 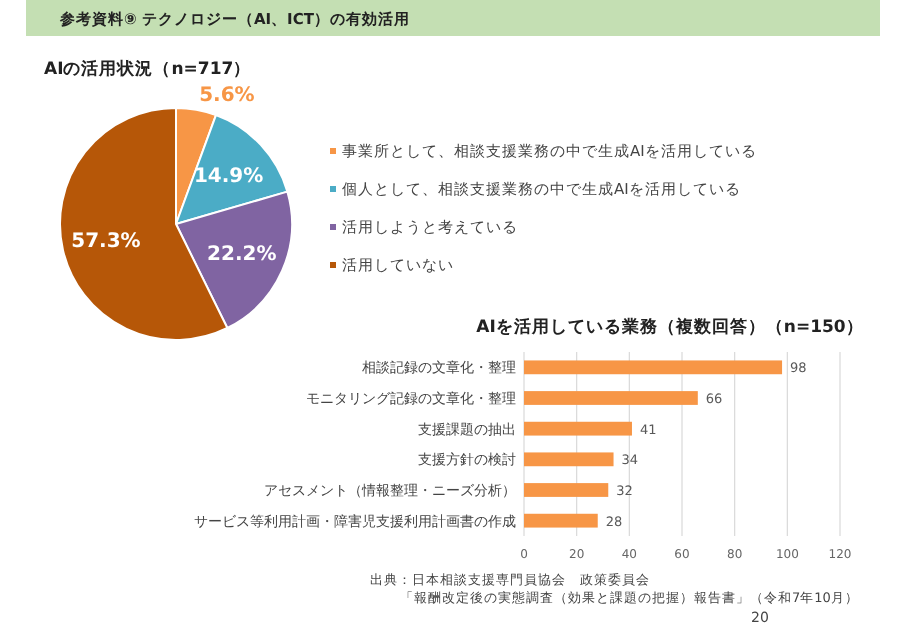 I want to click on data-label: 22.2%, so click(x=242, y=255).